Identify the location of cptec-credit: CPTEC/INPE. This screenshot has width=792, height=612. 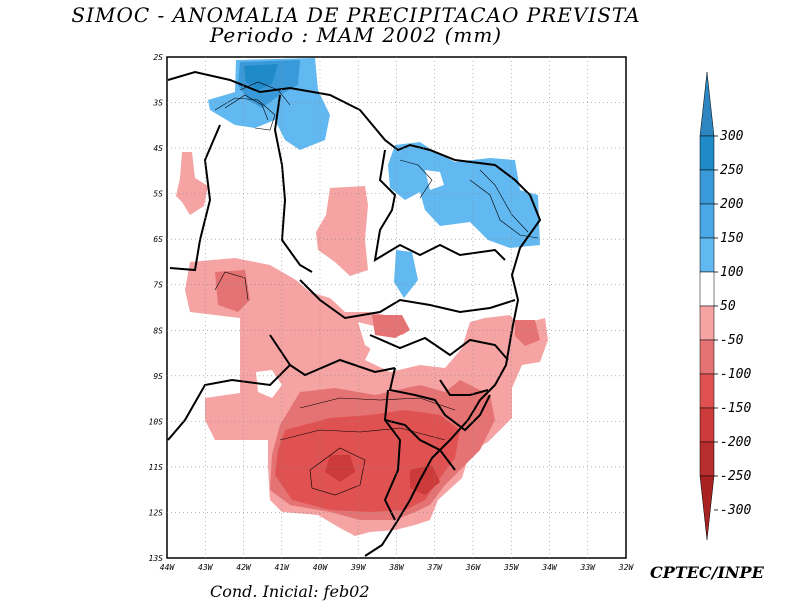
(707, 572).